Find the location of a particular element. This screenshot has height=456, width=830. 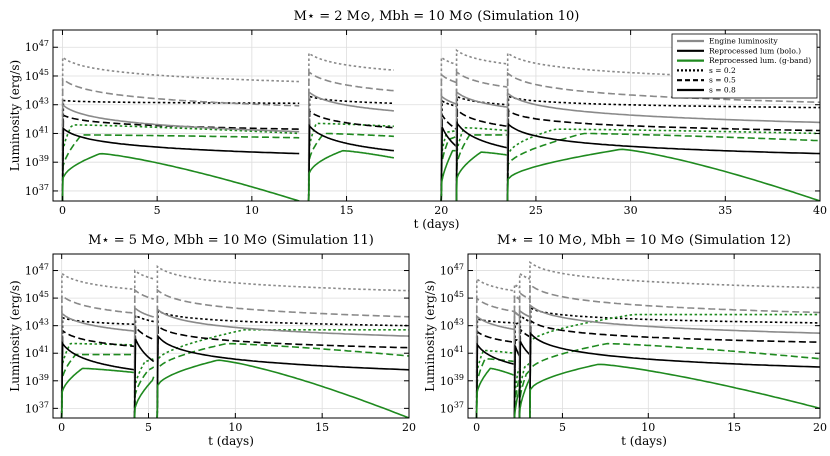

gband-curve-s1-f2 is located at coordinates (282, 380).